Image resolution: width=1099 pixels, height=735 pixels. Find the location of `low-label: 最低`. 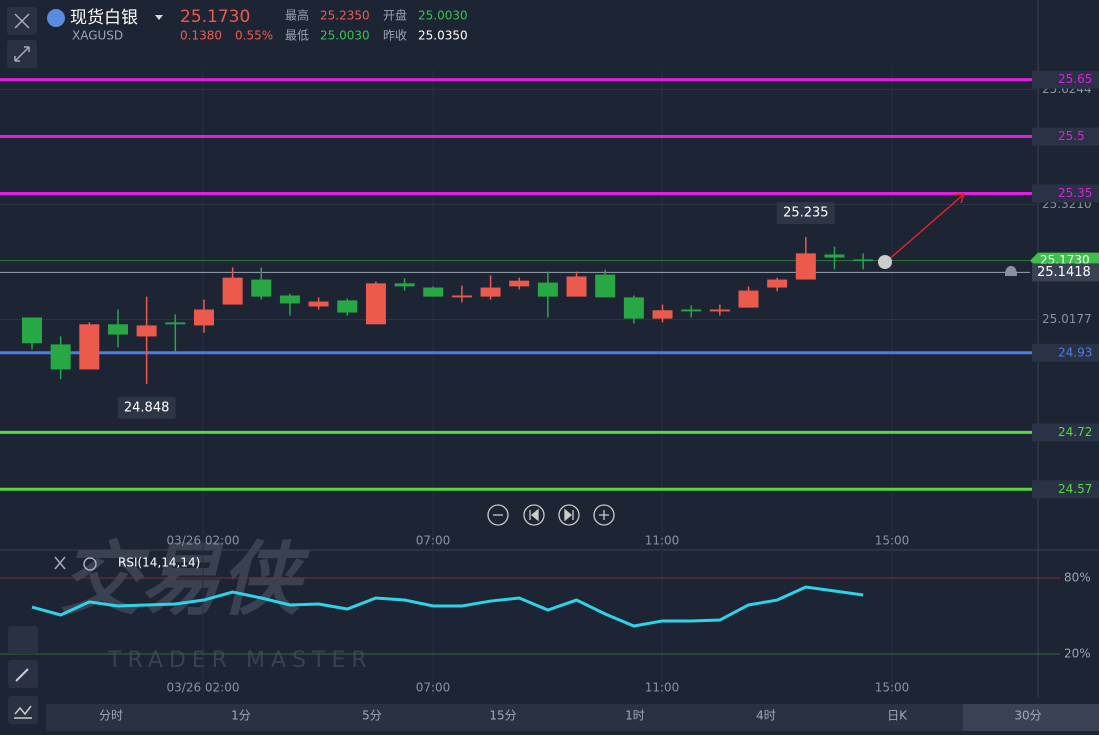

low-label: 最低 is located at coordinates (297, 36).